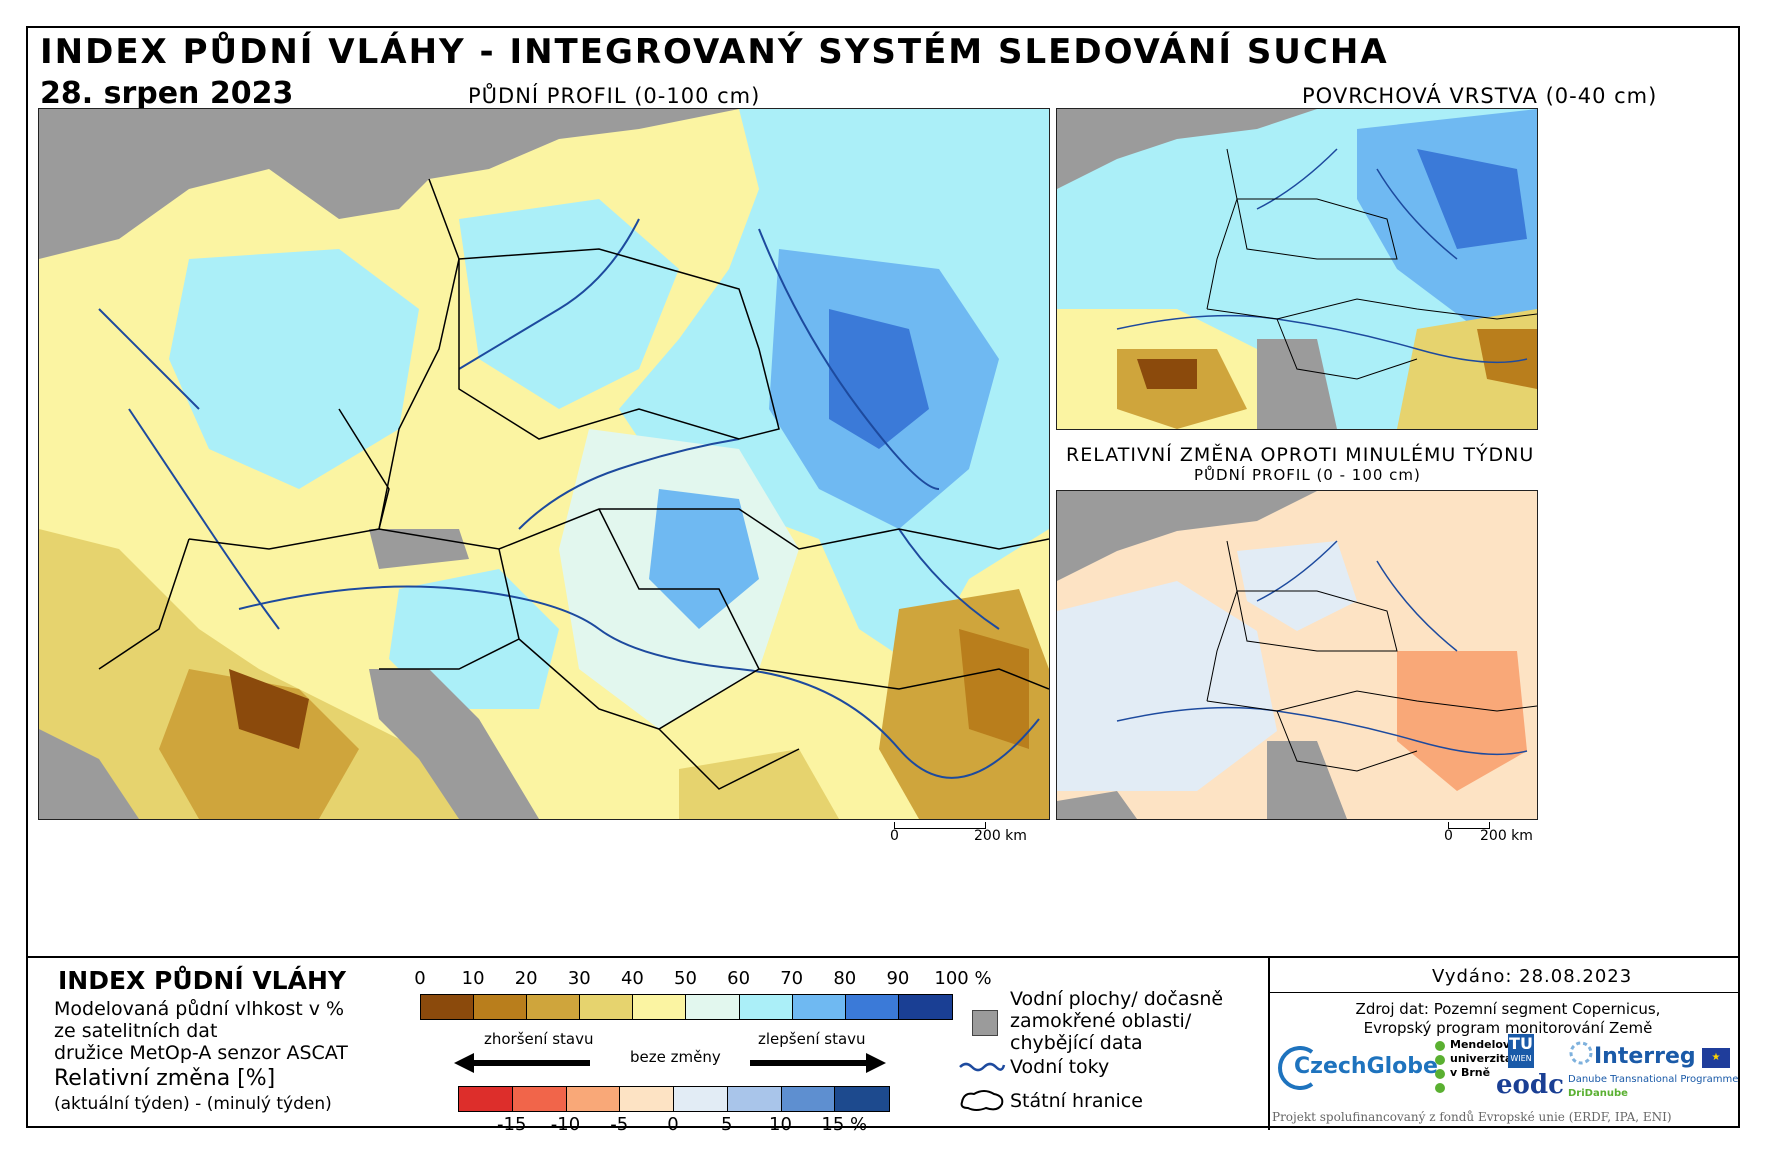 Image resolution: width=1772 pixels, height=1156 pixels. Describe the element at coordinates (1506, 836) in the screenshot. I see `small-scale-distance: 200 km` at that location.